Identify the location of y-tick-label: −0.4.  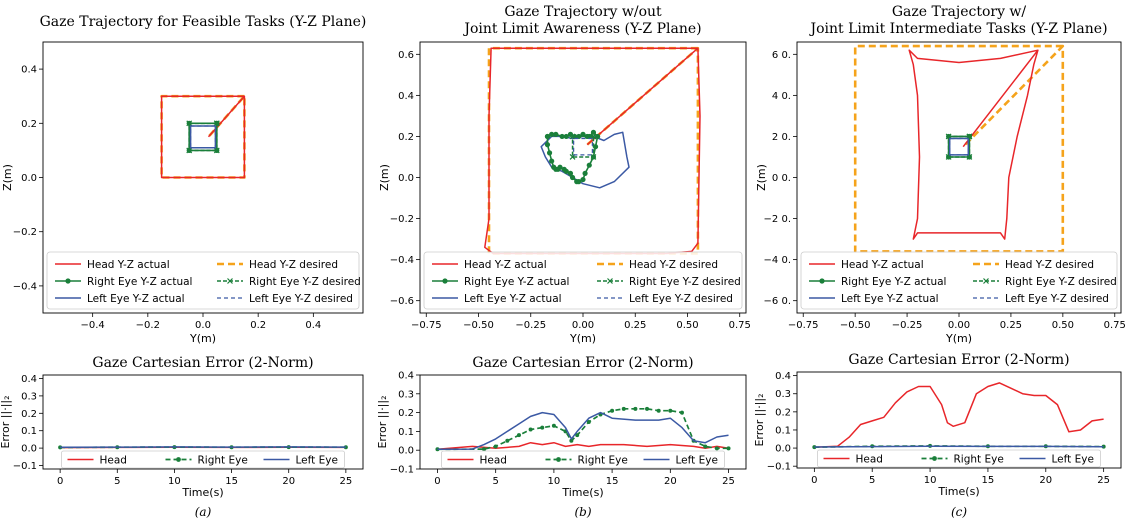
(402, 260).